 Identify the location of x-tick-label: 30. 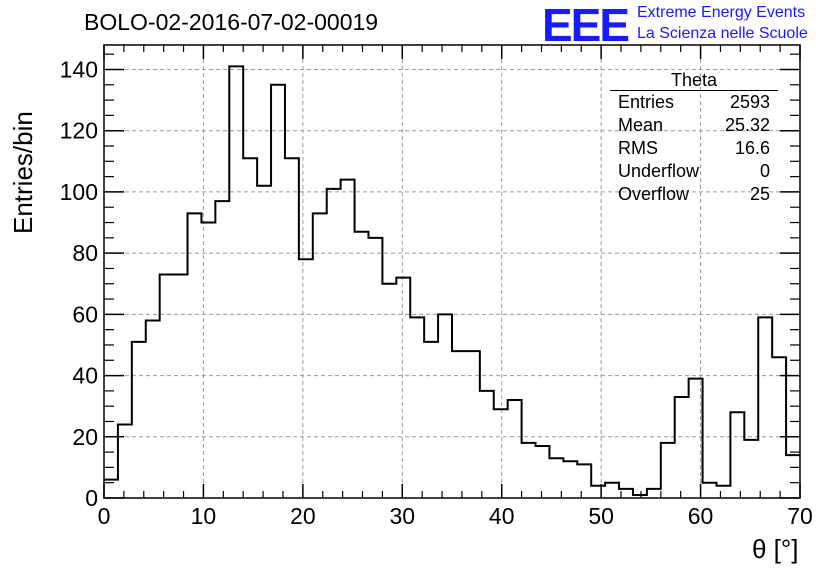
(402, 516).